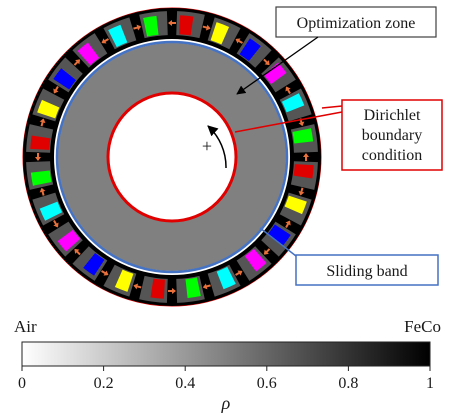 The width and height of the screenshot is (456, 416). Describe the element at coordinates (338, 135) in the screenshot. I see `dirichlet-callout: Dirichlet boundary condition` at that location.